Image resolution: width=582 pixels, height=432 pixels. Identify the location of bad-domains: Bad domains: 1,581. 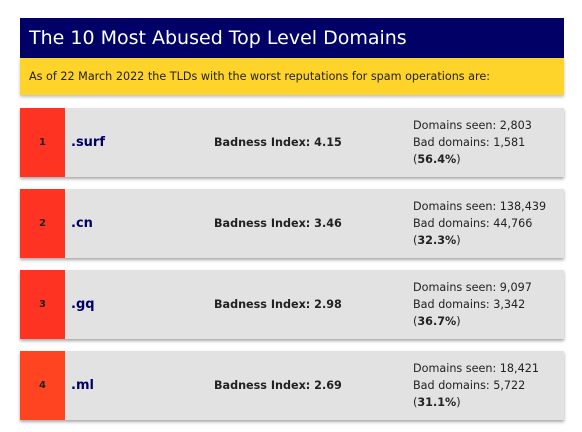
(469, 142).